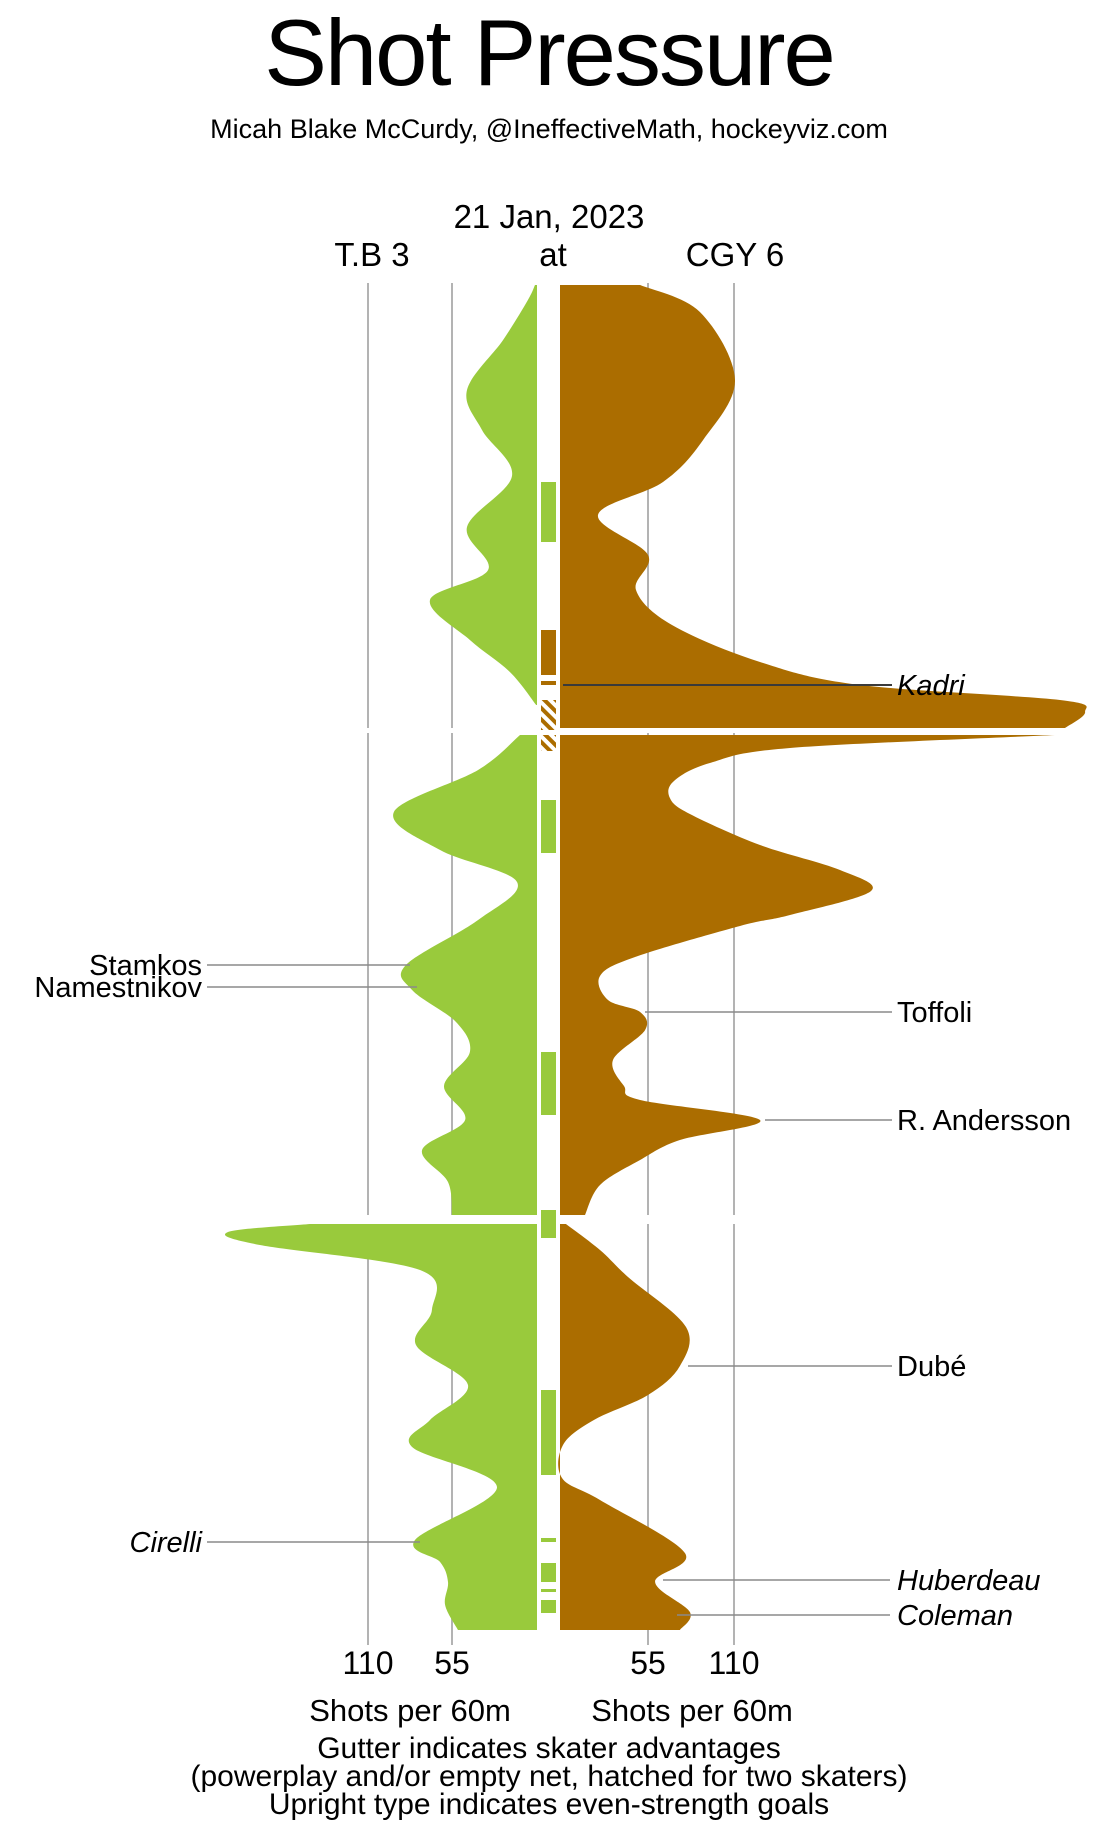  Describe the element at coordinates (648, 1663) in the screenshot. I see `tick-label-home-55: 55` at that location.